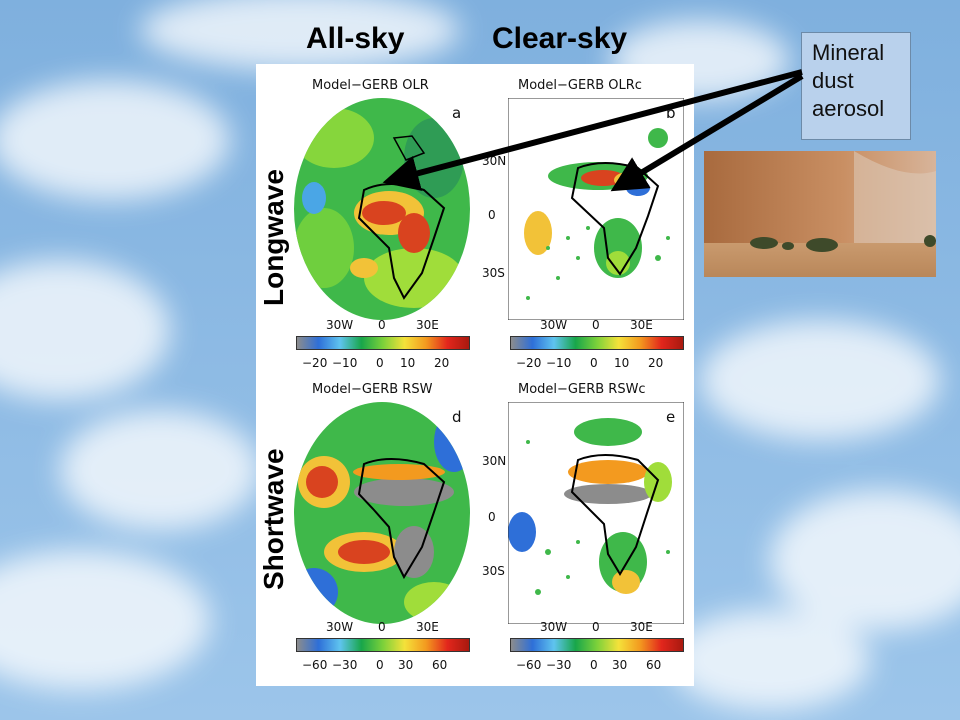 This screenshot has height=720, width=960. I want to click on cbar-sw-tick-d-0: −60, so click(315, 665).